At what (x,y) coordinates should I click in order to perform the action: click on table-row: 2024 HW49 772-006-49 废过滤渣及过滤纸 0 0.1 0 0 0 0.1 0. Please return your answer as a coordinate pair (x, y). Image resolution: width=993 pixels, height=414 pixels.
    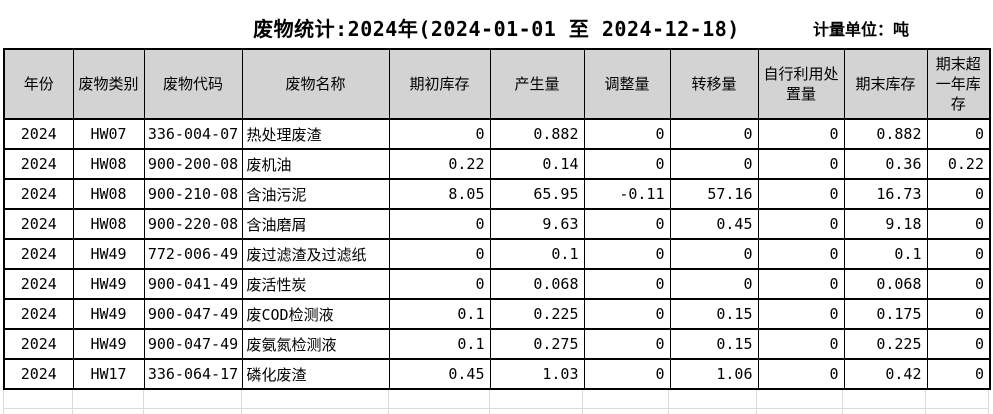
    Looking at the image, I should click on (497, 254).